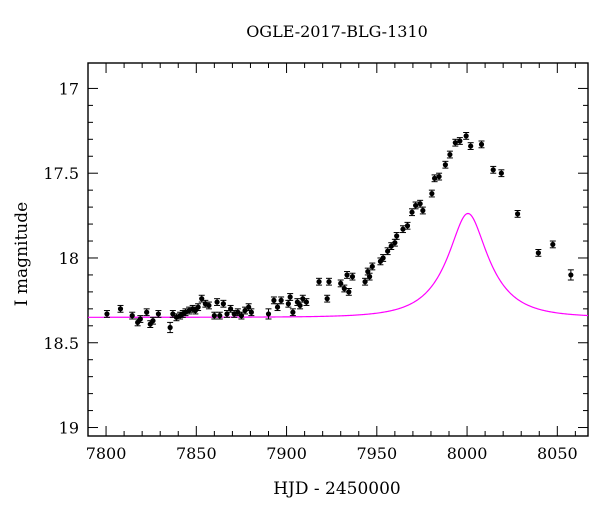 This screenshot has width=600, height=512. What do you see at coordinates (467, 453) in the screenshot?
I see `x-tick-label: 8000` at bounding box center [467, 453].